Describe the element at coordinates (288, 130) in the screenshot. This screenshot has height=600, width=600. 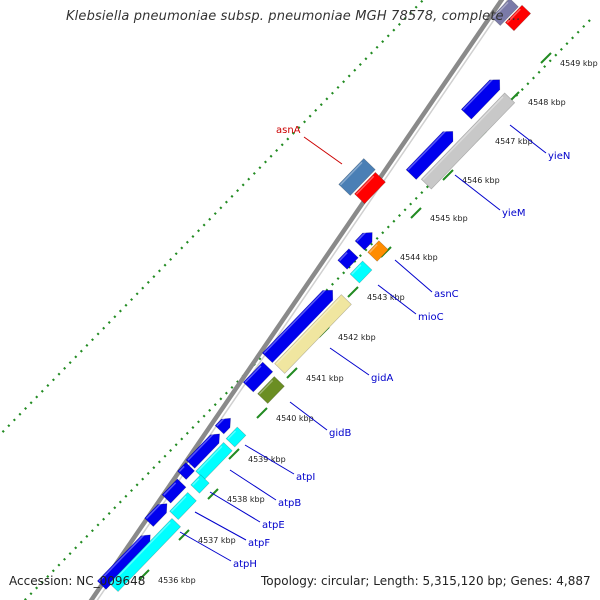
I see `gene-label-asnA: asnA` at that location.